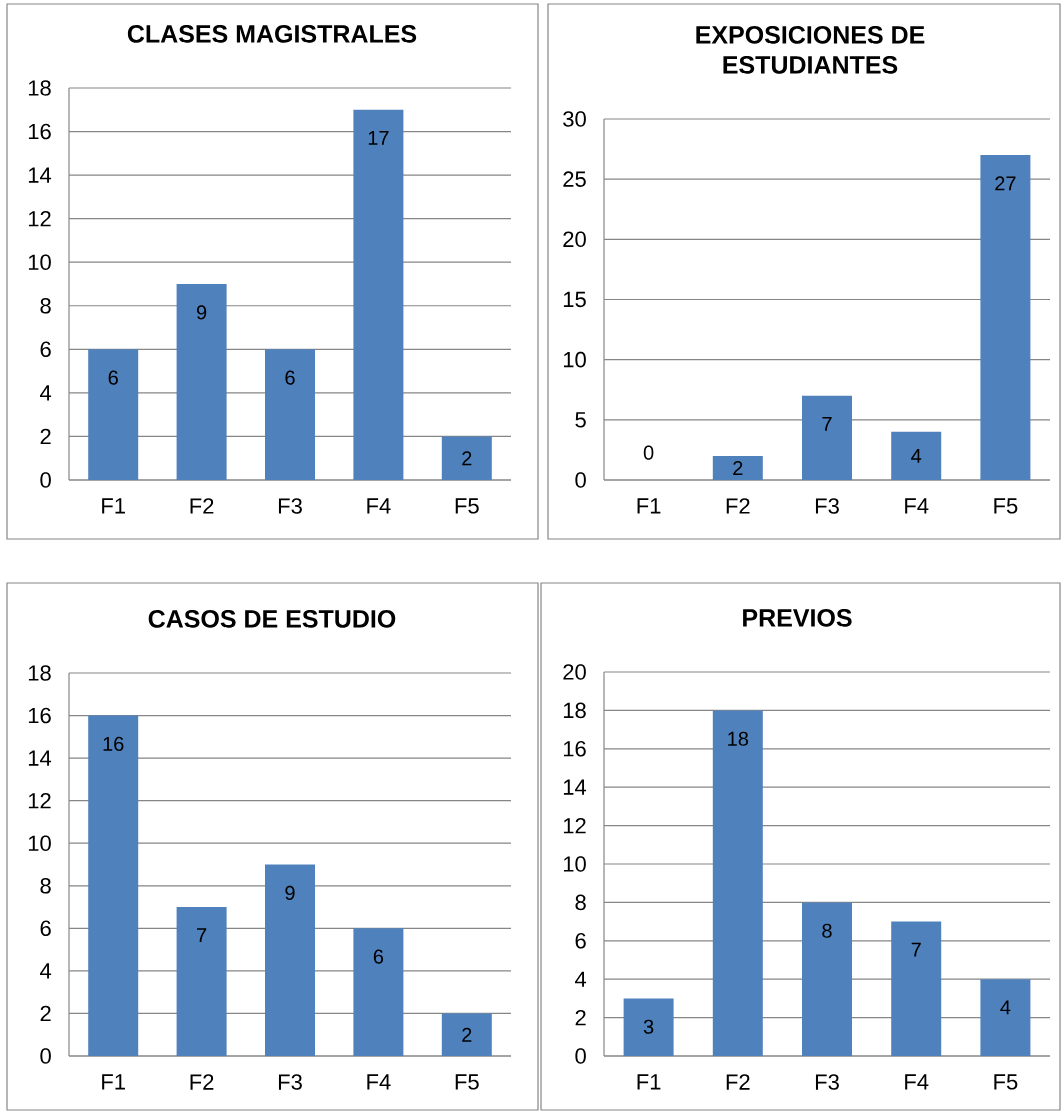  What do you see at coordinates (378, 138) in the screenshot?
I see `data-label: 17` at bounding box center [378, 138].